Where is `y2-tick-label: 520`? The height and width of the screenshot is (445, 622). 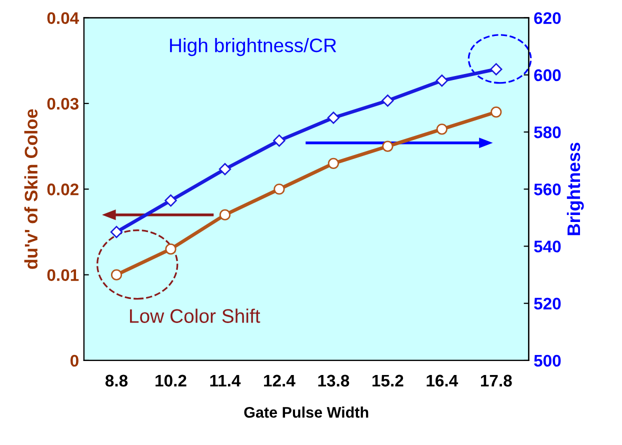 y2-tick-label: 520 is located at coordinates (547, 304).